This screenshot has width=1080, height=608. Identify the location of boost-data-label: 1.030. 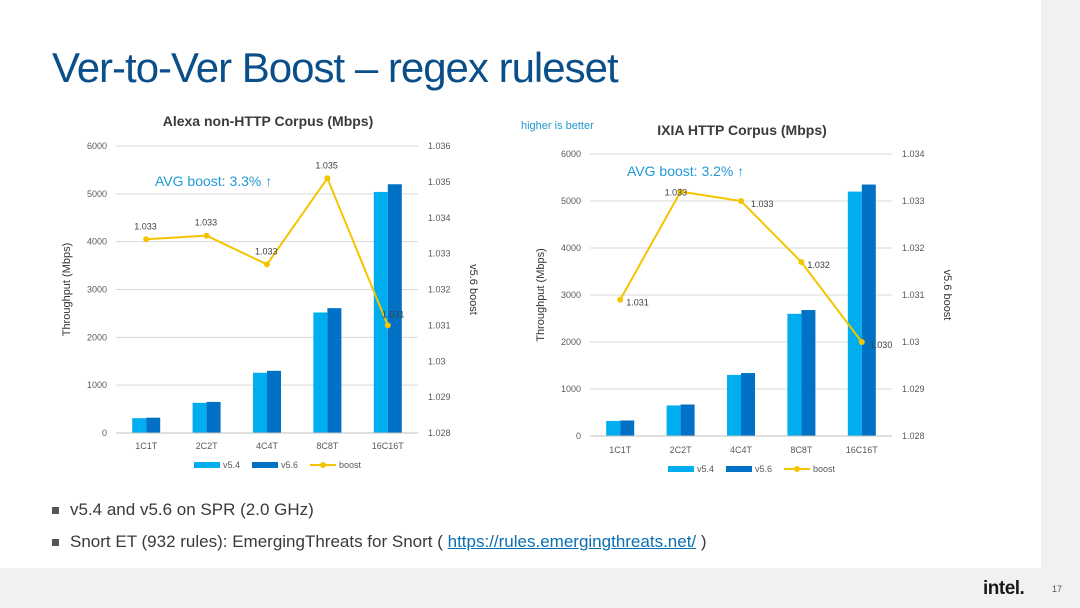
(881, 345).